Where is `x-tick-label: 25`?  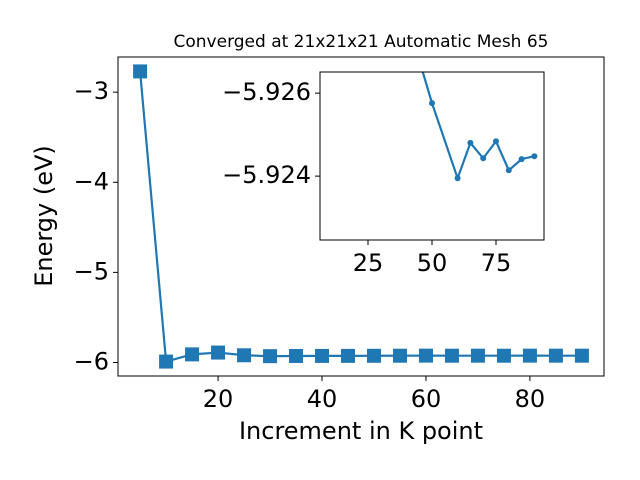 x-tick-label: 25 is located at coordinates (368, 263).